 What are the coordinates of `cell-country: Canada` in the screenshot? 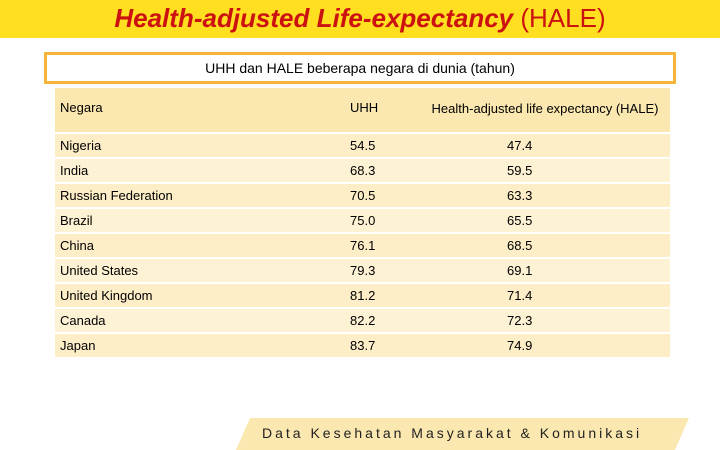 It's located at (83, 320).